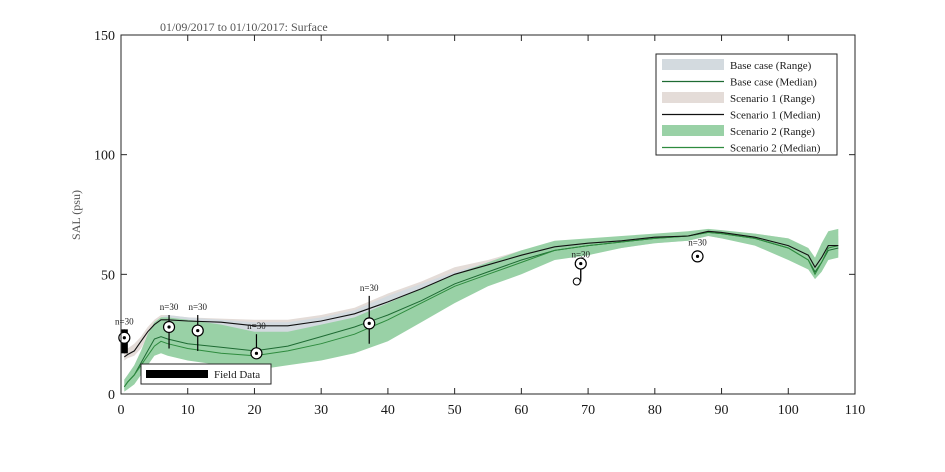 This screenshot has width=945, height=472. Describe the element at coordinates (771, 66) in the screenshot. I see `legend-label: Base case (Range)` at that location.